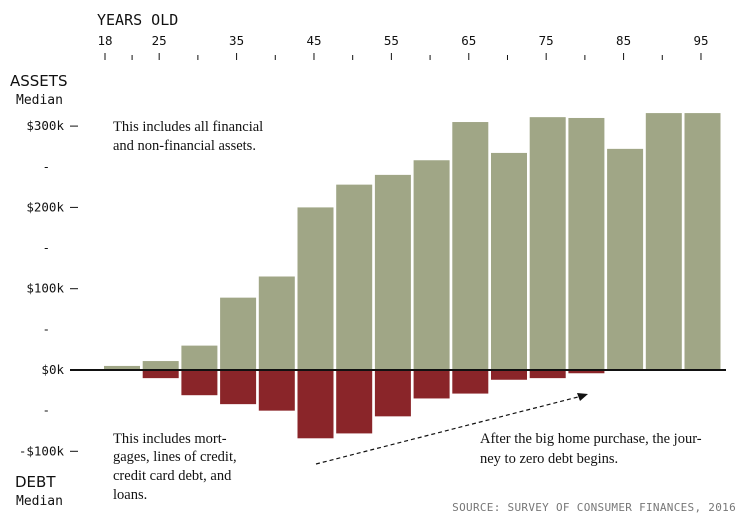 The image size is (750, 525). What do you see at coordinates (137, 20) in the screenshot?
I see `x-axis-title: YEARS OLD` at bounding box center [137, 20].